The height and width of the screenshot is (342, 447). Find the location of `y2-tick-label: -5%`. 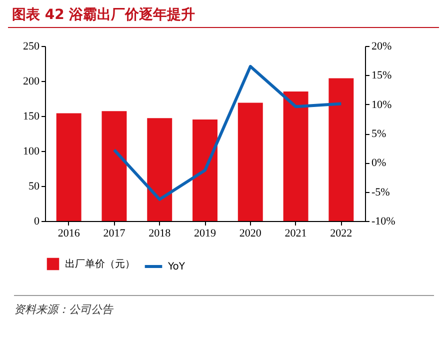

y2-tick-label: -5% is located at coordinates (381, 192).